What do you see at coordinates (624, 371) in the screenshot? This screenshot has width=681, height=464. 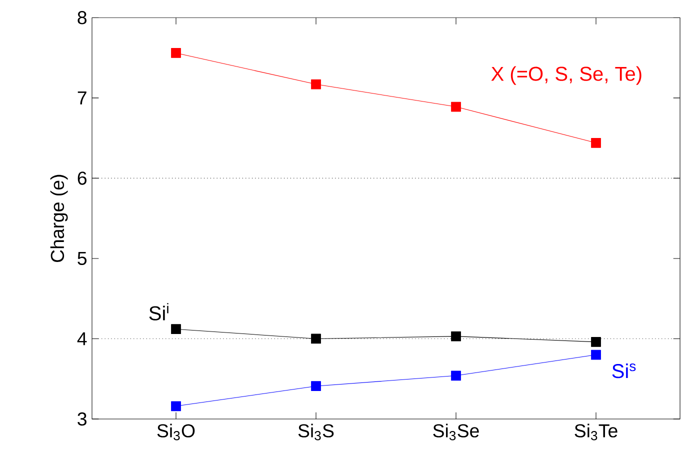 I see `series-label: Si$^{s}$` at bounding box center [624, 371].